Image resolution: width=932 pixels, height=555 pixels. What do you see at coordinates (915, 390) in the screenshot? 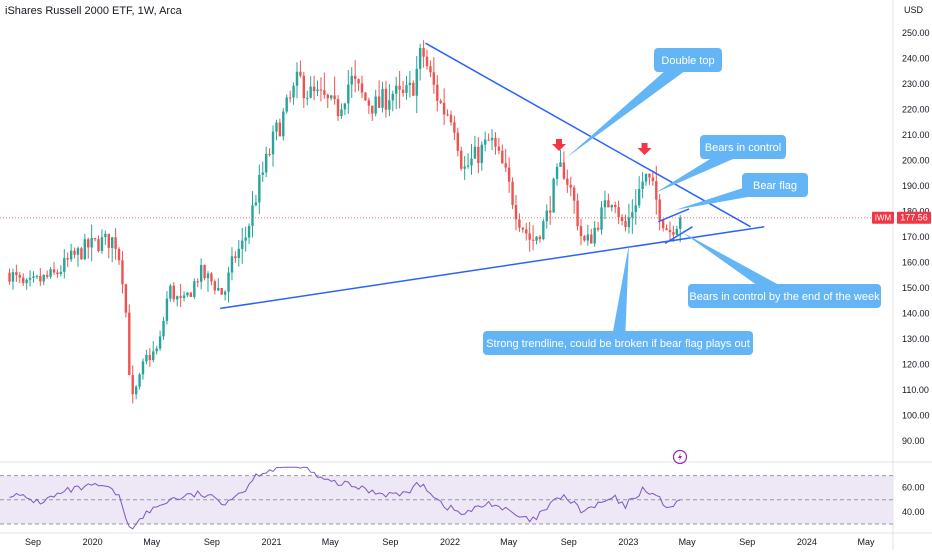
I see `price-tick-label: 110.00` at bounding box center [915, 390].